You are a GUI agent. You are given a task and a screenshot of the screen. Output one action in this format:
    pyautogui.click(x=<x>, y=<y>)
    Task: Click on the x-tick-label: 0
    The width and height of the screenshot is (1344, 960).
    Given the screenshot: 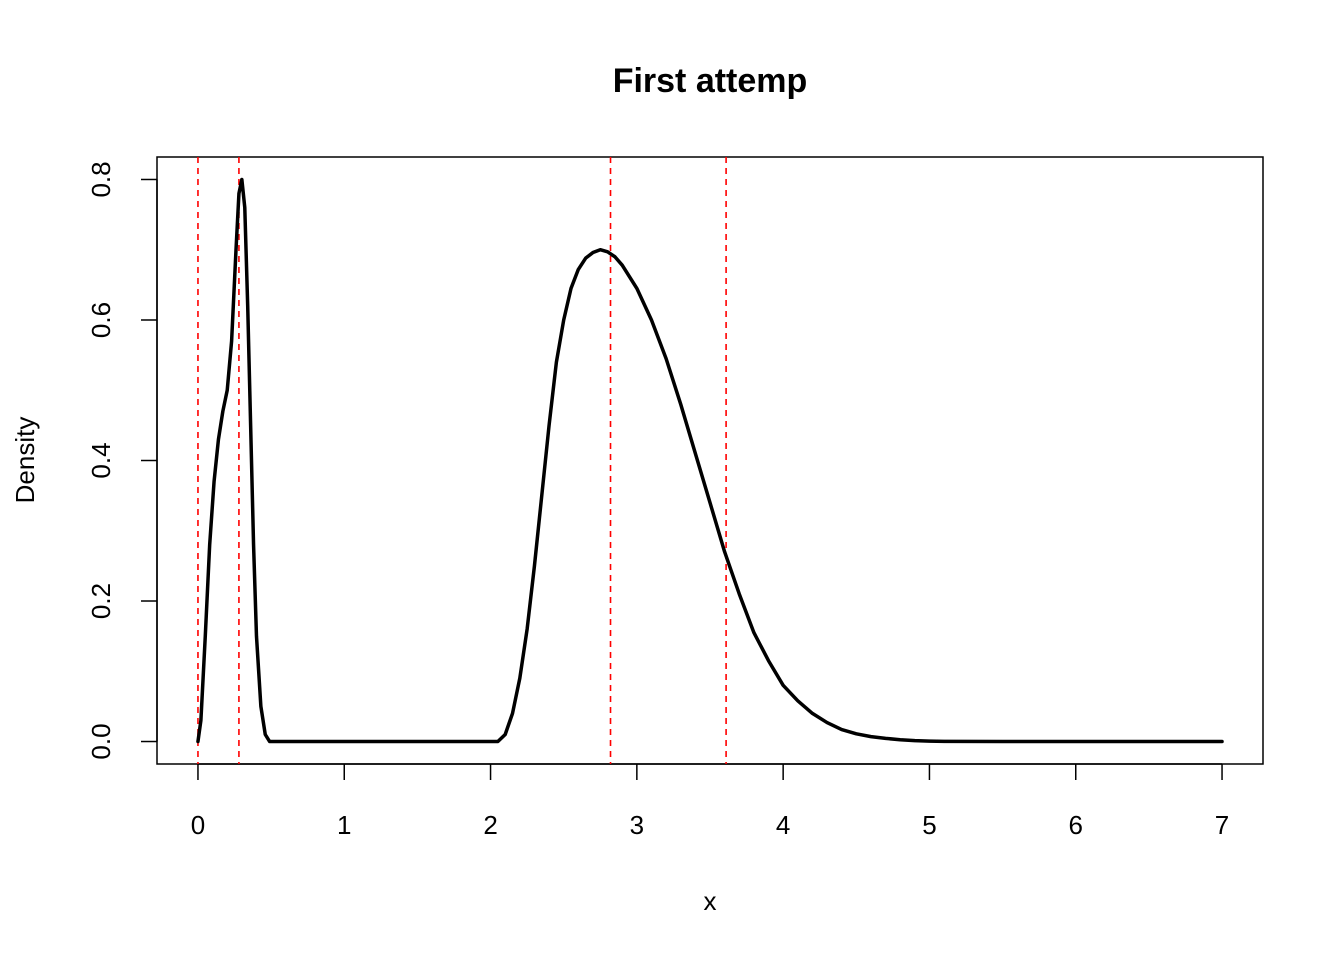 What is the action you would take?
    pyautogui.click(x=198, y=825)
    